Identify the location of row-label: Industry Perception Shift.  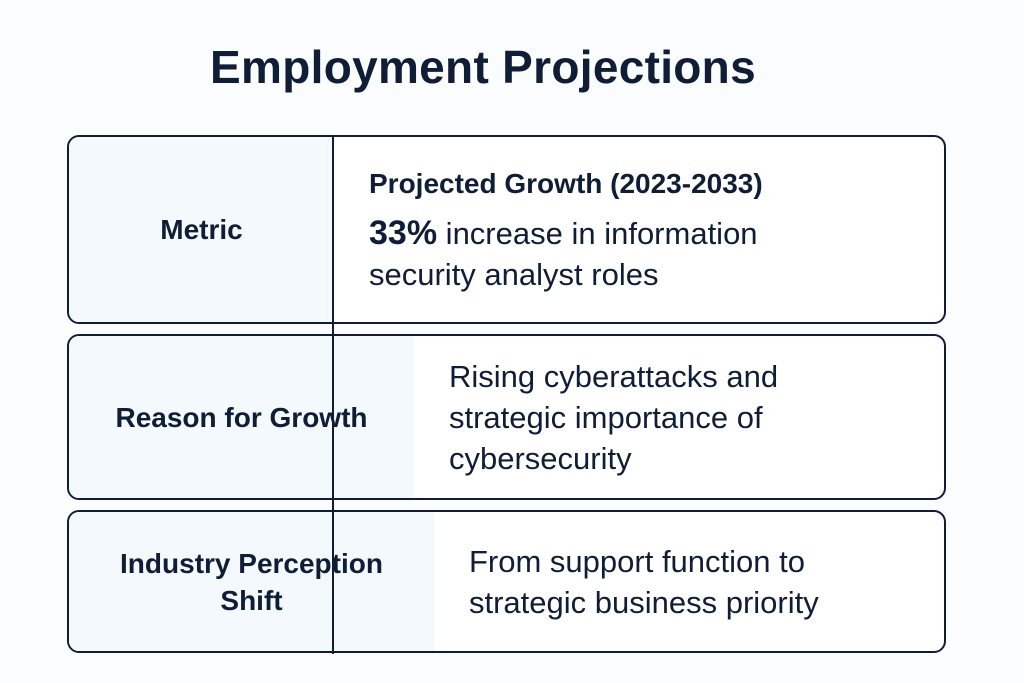
(251, 581).